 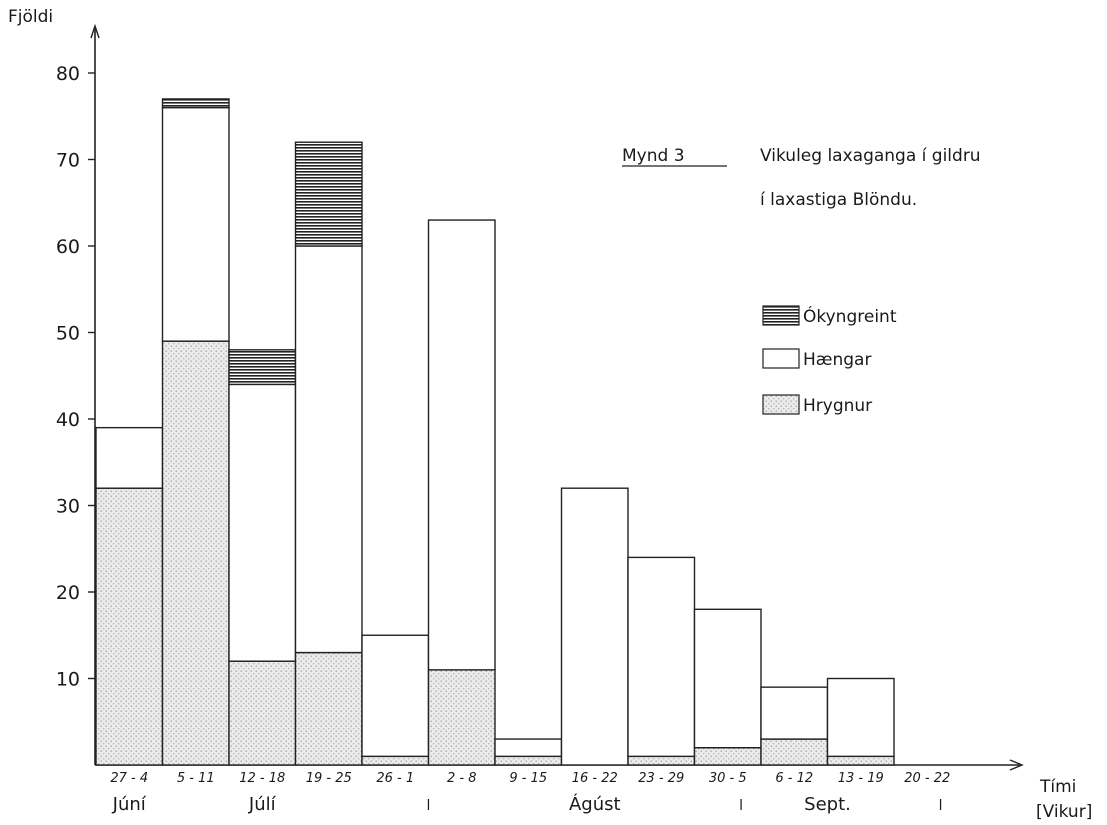 I want to click on x-tick-label: 16 - 22, so click(x=595, y=778).